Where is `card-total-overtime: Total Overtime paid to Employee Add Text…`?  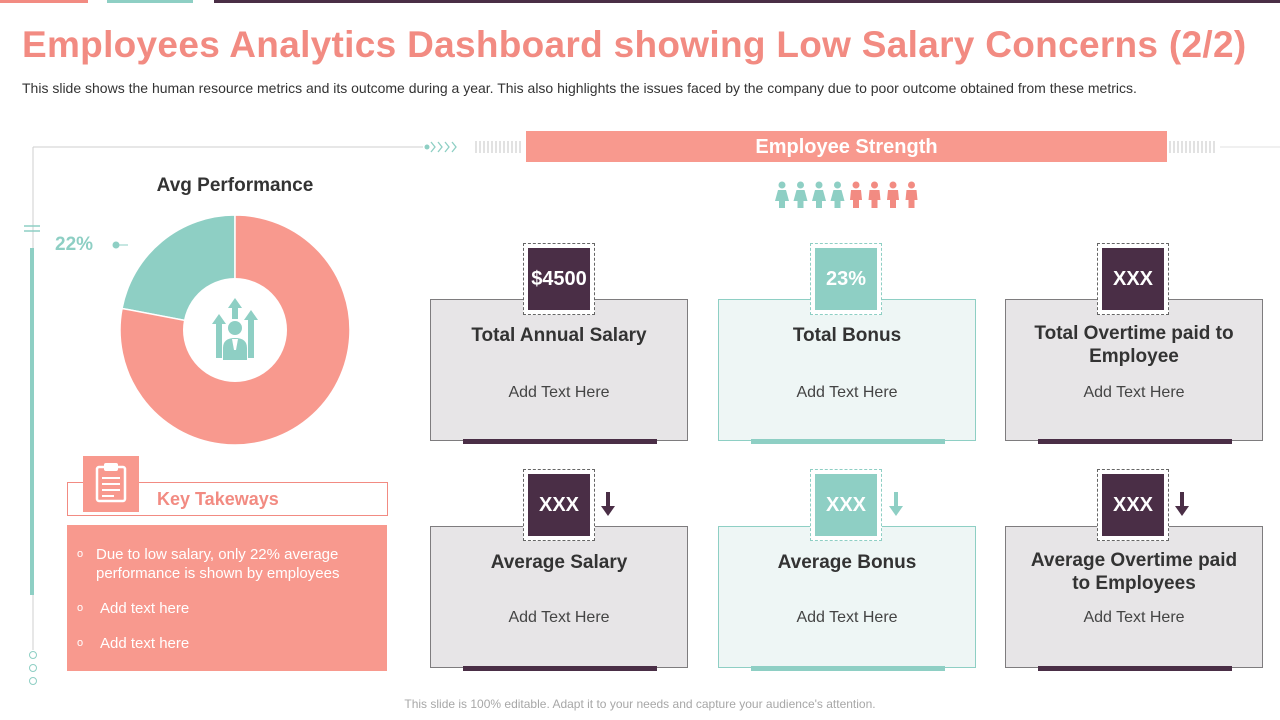 card-total-overtime: Total Overtime paid to Employee Add Text… is located at coordinates (1134, 371).